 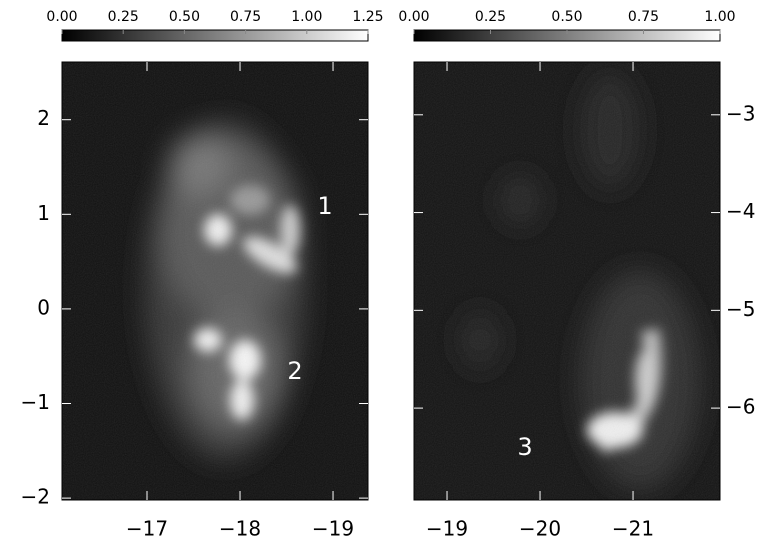 What do you see at coordinates (35, 402) in the screenshot?
I see `y-tick-label: −1` at bounding box center [35, 402].